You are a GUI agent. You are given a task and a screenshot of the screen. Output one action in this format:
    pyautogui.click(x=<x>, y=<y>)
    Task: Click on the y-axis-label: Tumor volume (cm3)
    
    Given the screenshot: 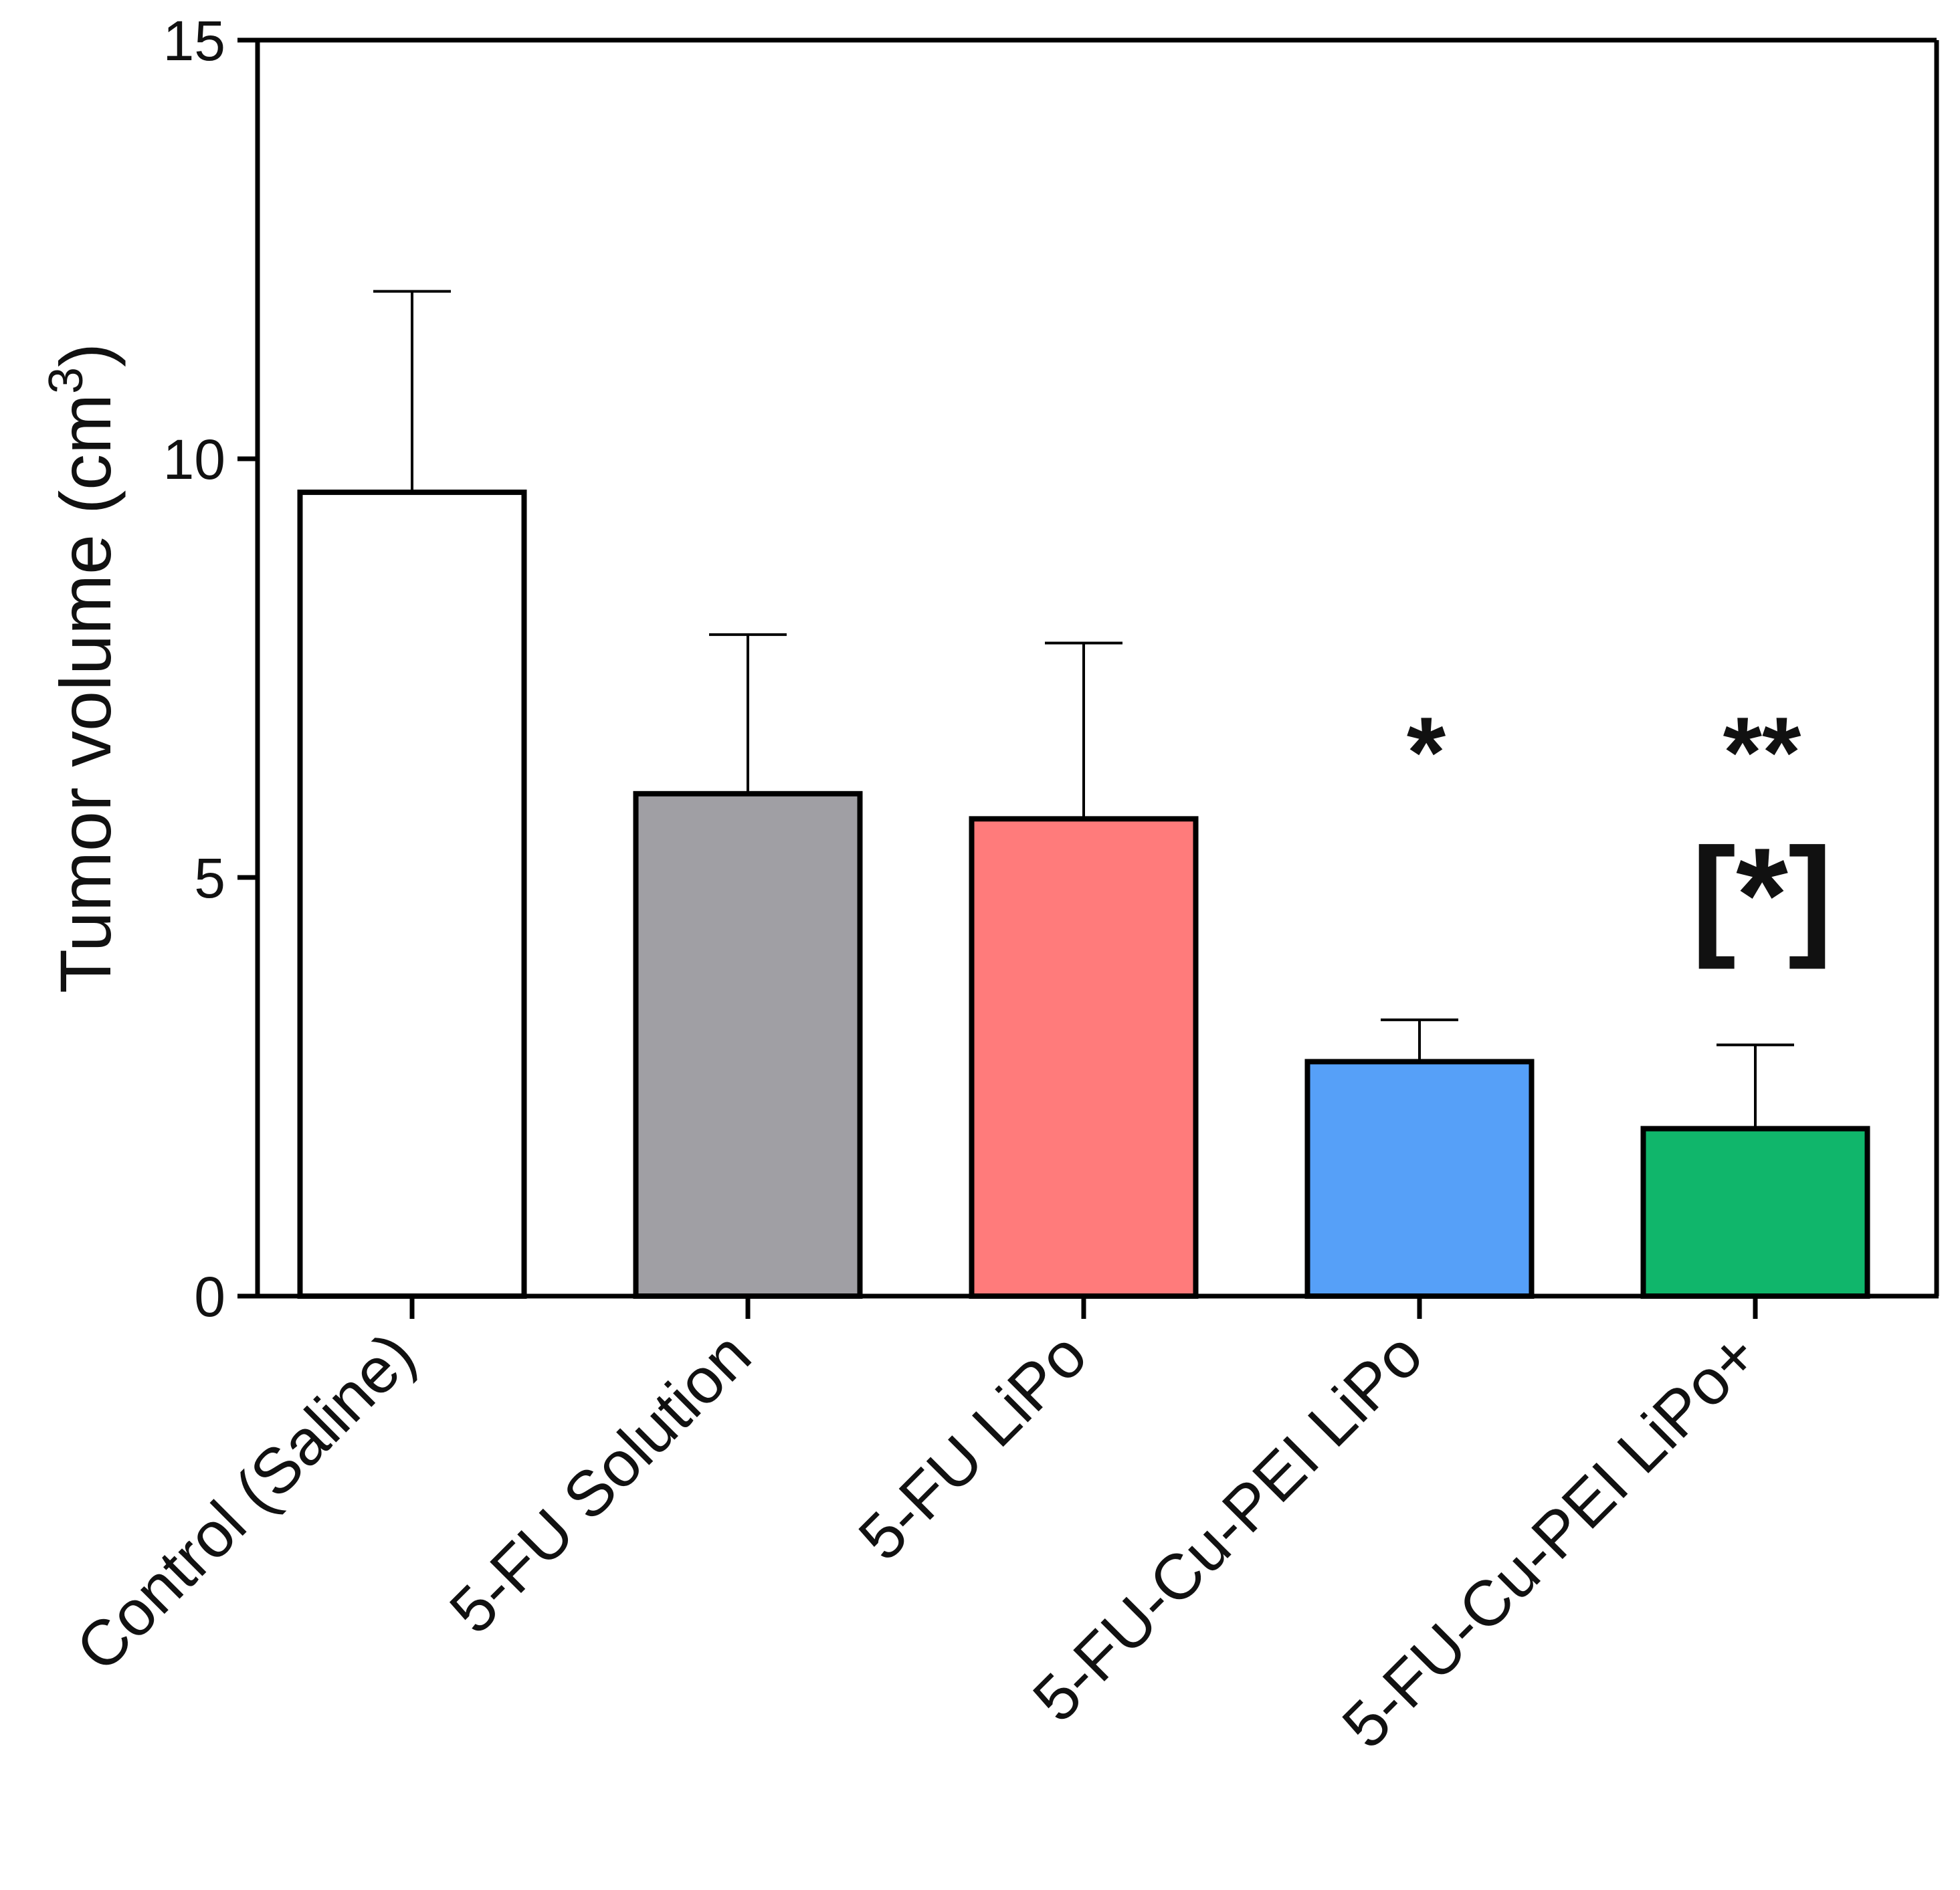 What is the action you would take?
    pyautogui.click(x=82, y=668)
    